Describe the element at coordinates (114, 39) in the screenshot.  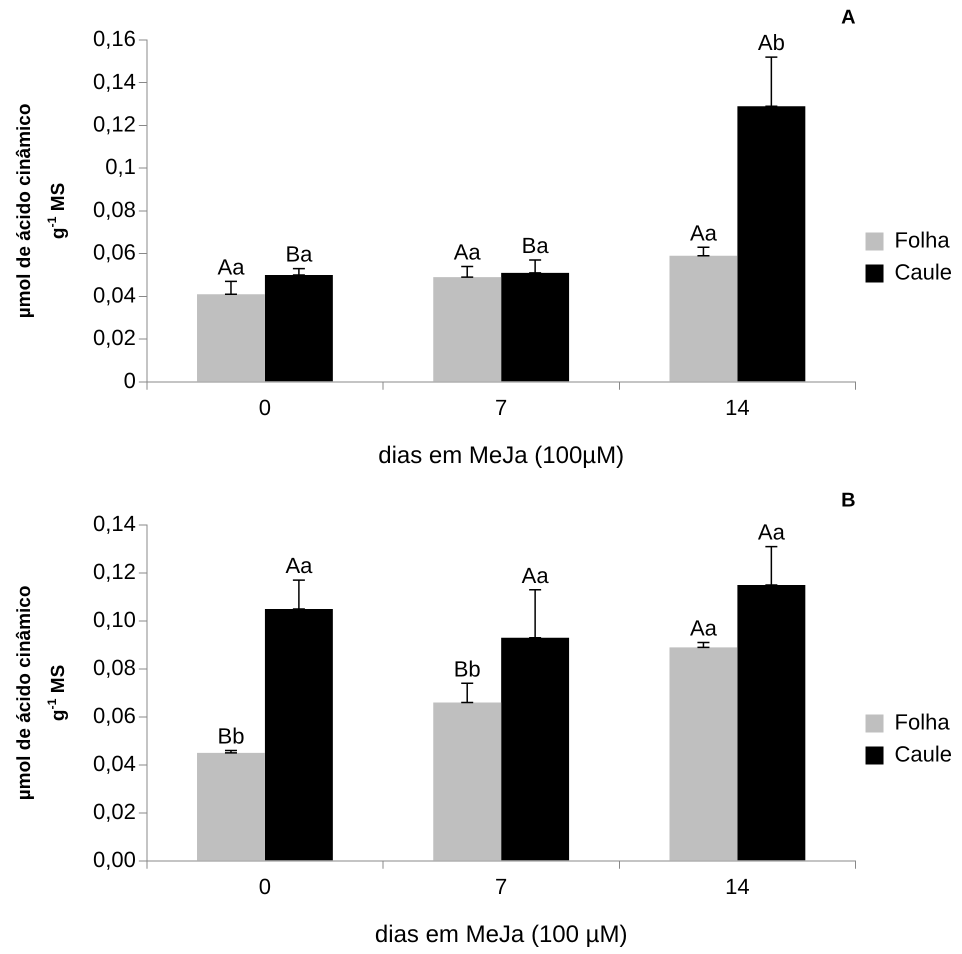
I see `y-tick-label: 0,16` at that location.